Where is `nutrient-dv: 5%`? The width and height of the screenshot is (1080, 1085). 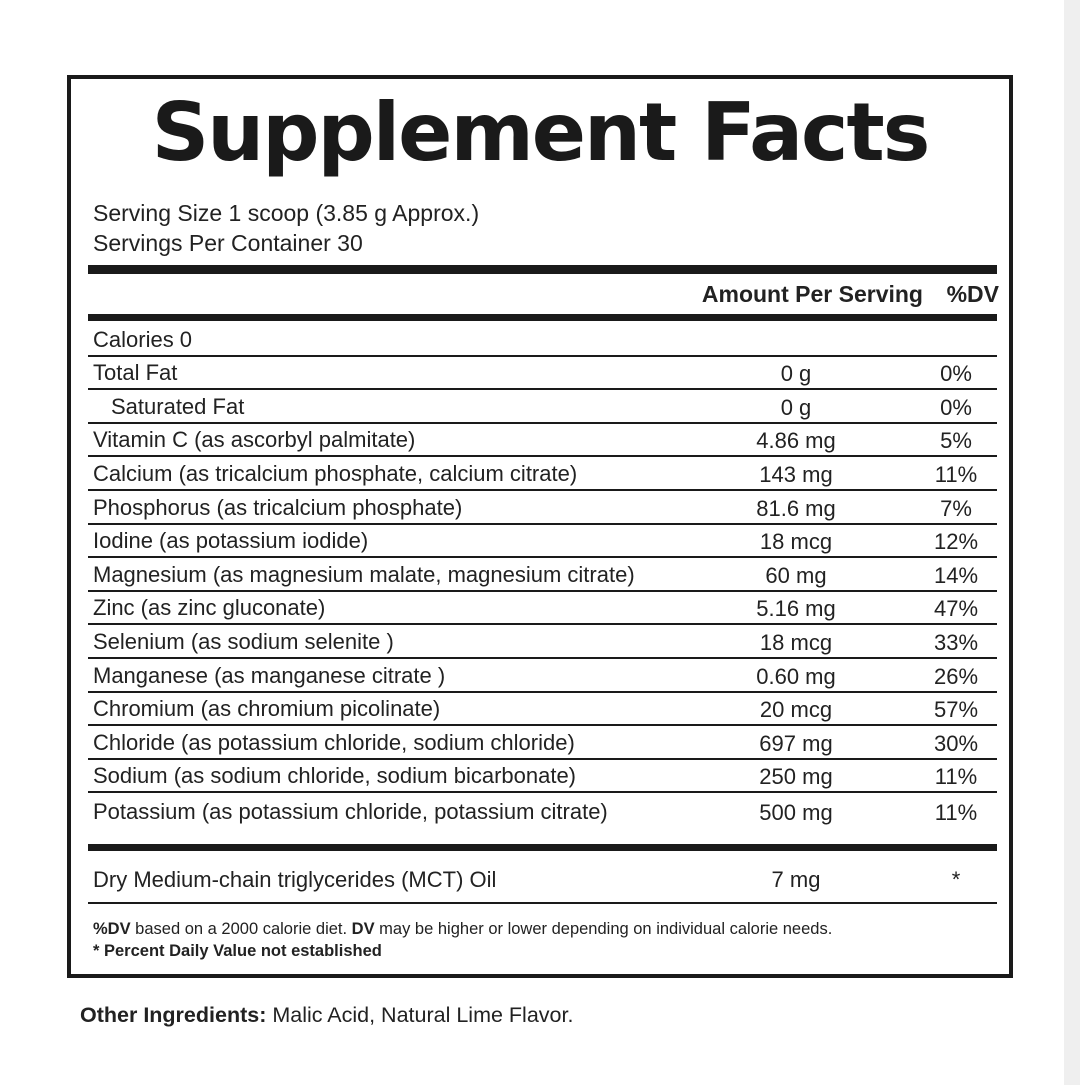 nutrient-dv: 5% is located at coordinates (956, 441).